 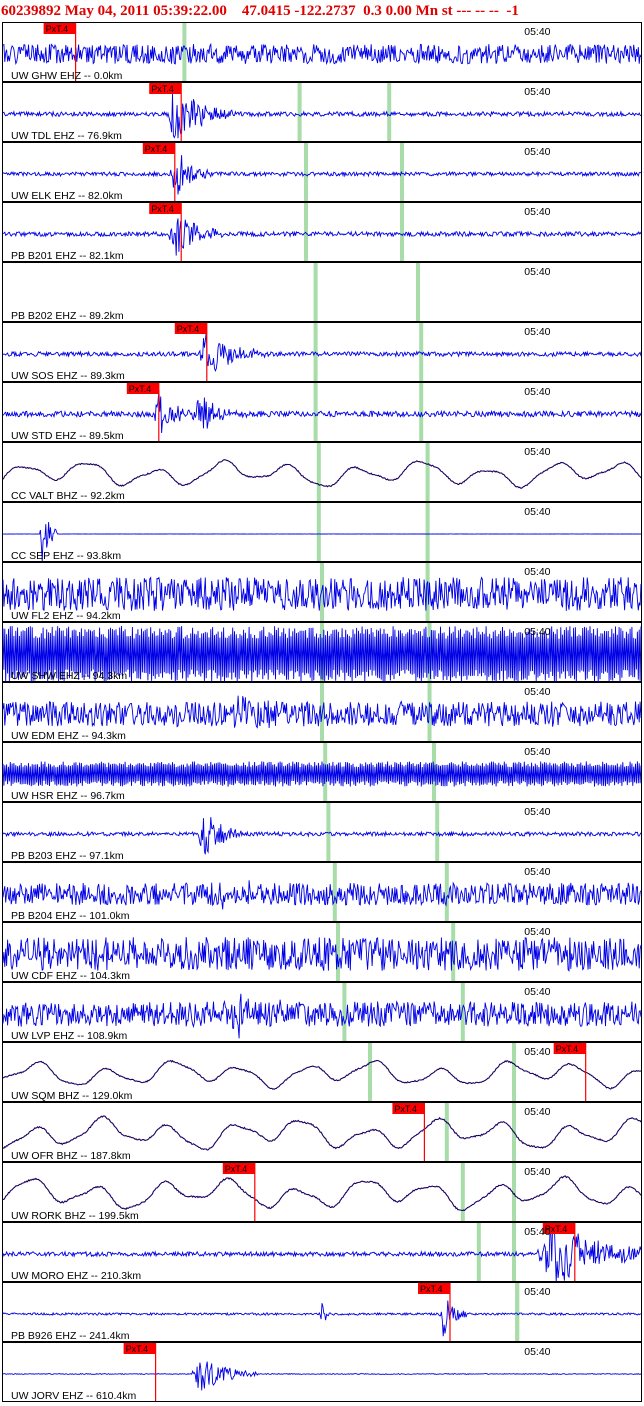 What do you see at coordinates (408, 11) in the screenshot?
I see `event-magnitude: 0.3 0.00 Mn st` at bounding box center [408, 11].